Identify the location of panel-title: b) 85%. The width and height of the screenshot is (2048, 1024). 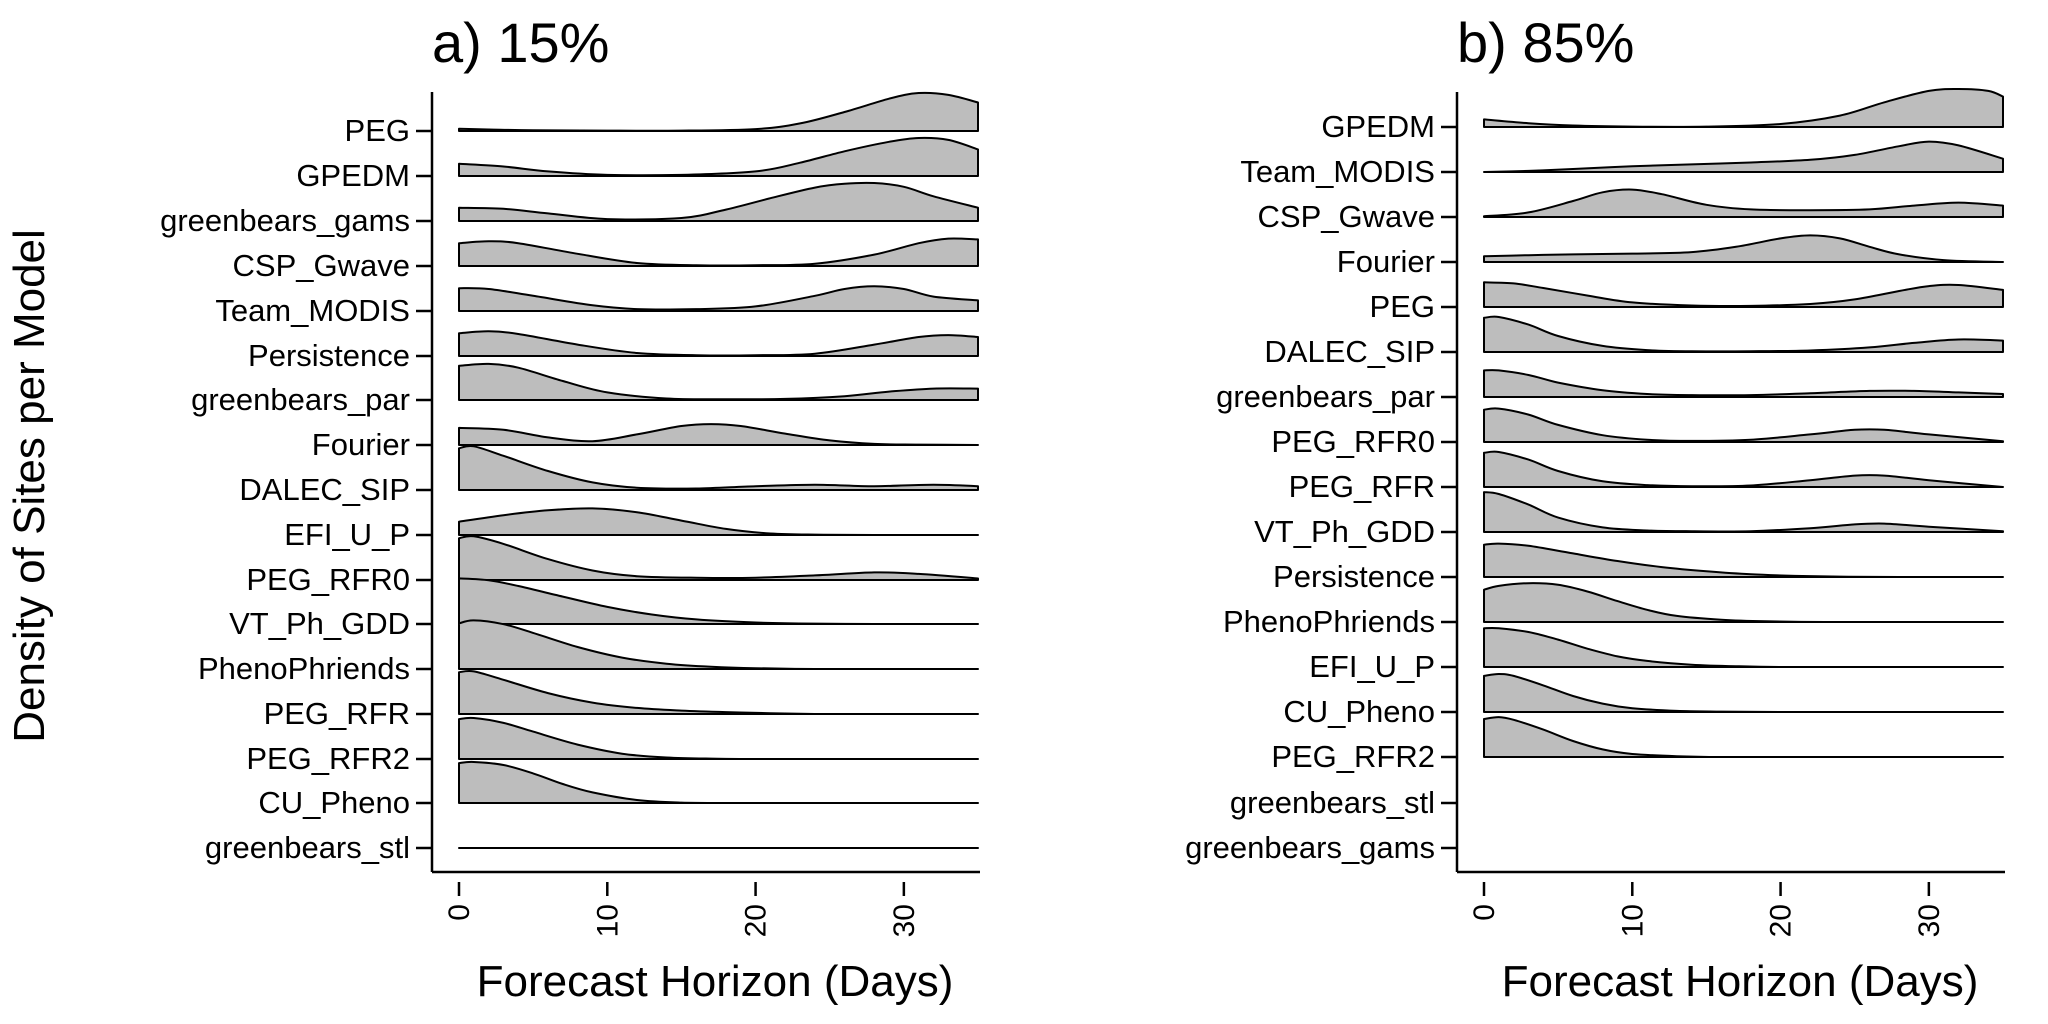
(1545, 42).